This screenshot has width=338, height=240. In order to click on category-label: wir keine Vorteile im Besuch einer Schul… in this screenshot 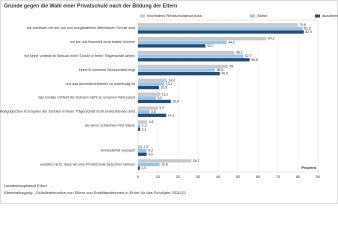, I will do `click(79, 56)`.